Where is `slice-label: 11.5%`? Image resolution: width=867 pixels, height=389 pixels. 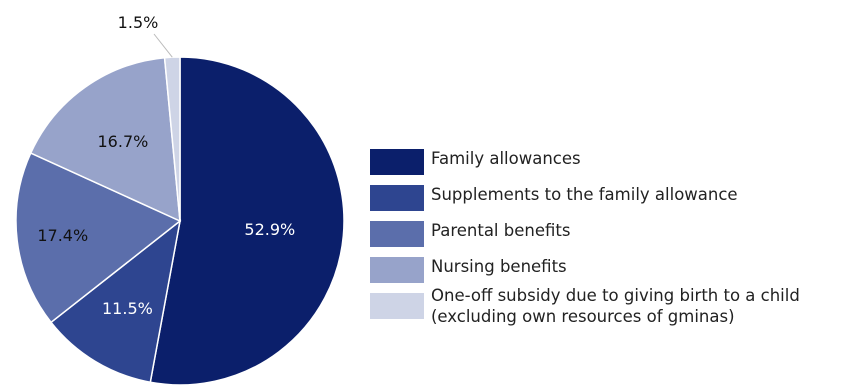
slice-label: 11.5% is located at coordinates (127, 308).